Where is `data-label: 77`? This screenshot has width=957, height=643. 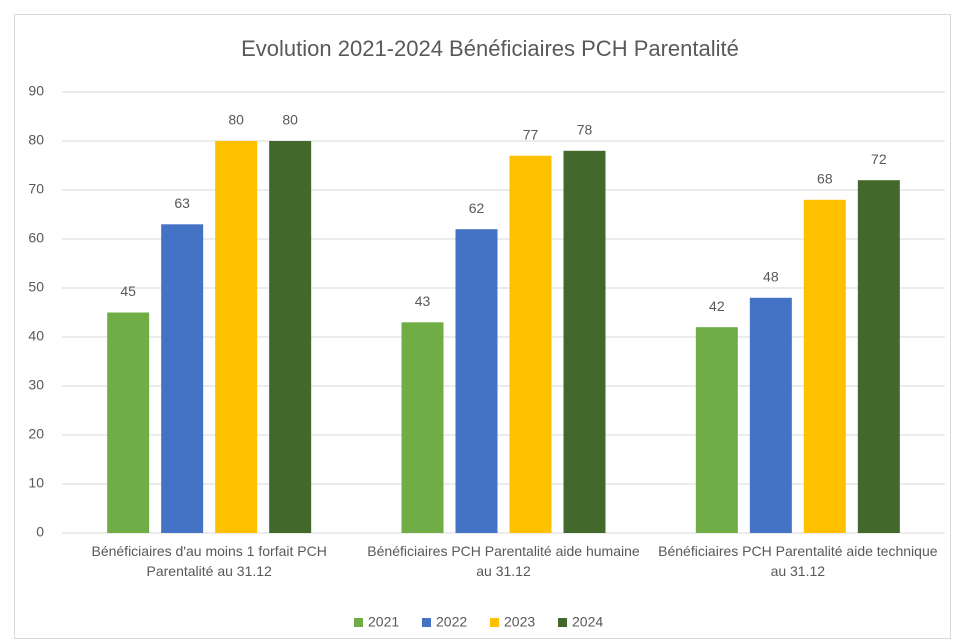
data-label: 77 is located at coordinates (531, 134).